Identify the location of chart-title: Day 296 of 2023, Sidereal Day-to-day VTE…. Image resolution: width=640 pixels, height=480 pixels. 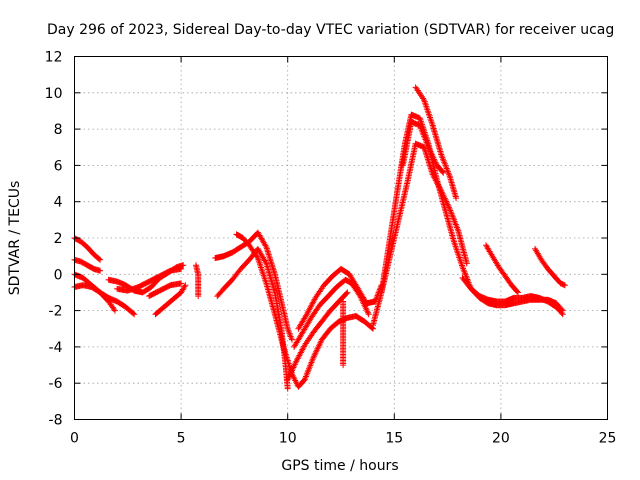
(330, 30).